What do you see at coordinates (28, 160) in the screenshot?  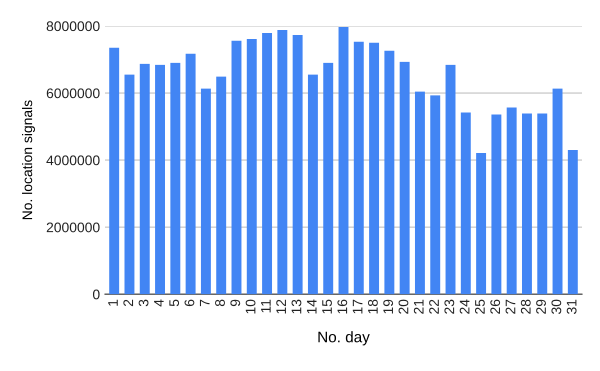 I see `y-axis-title: No. location signals` at bounding box center [28, 160].